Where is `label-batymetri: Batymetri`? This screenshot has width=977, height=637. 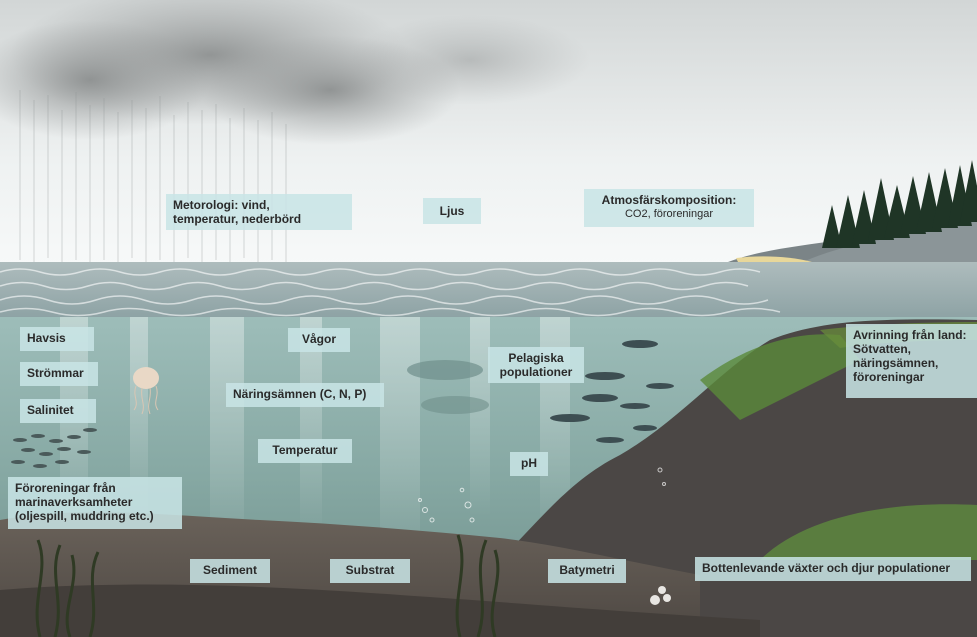
label-batymetri: Batymetri is located at coordinates (587, 571).